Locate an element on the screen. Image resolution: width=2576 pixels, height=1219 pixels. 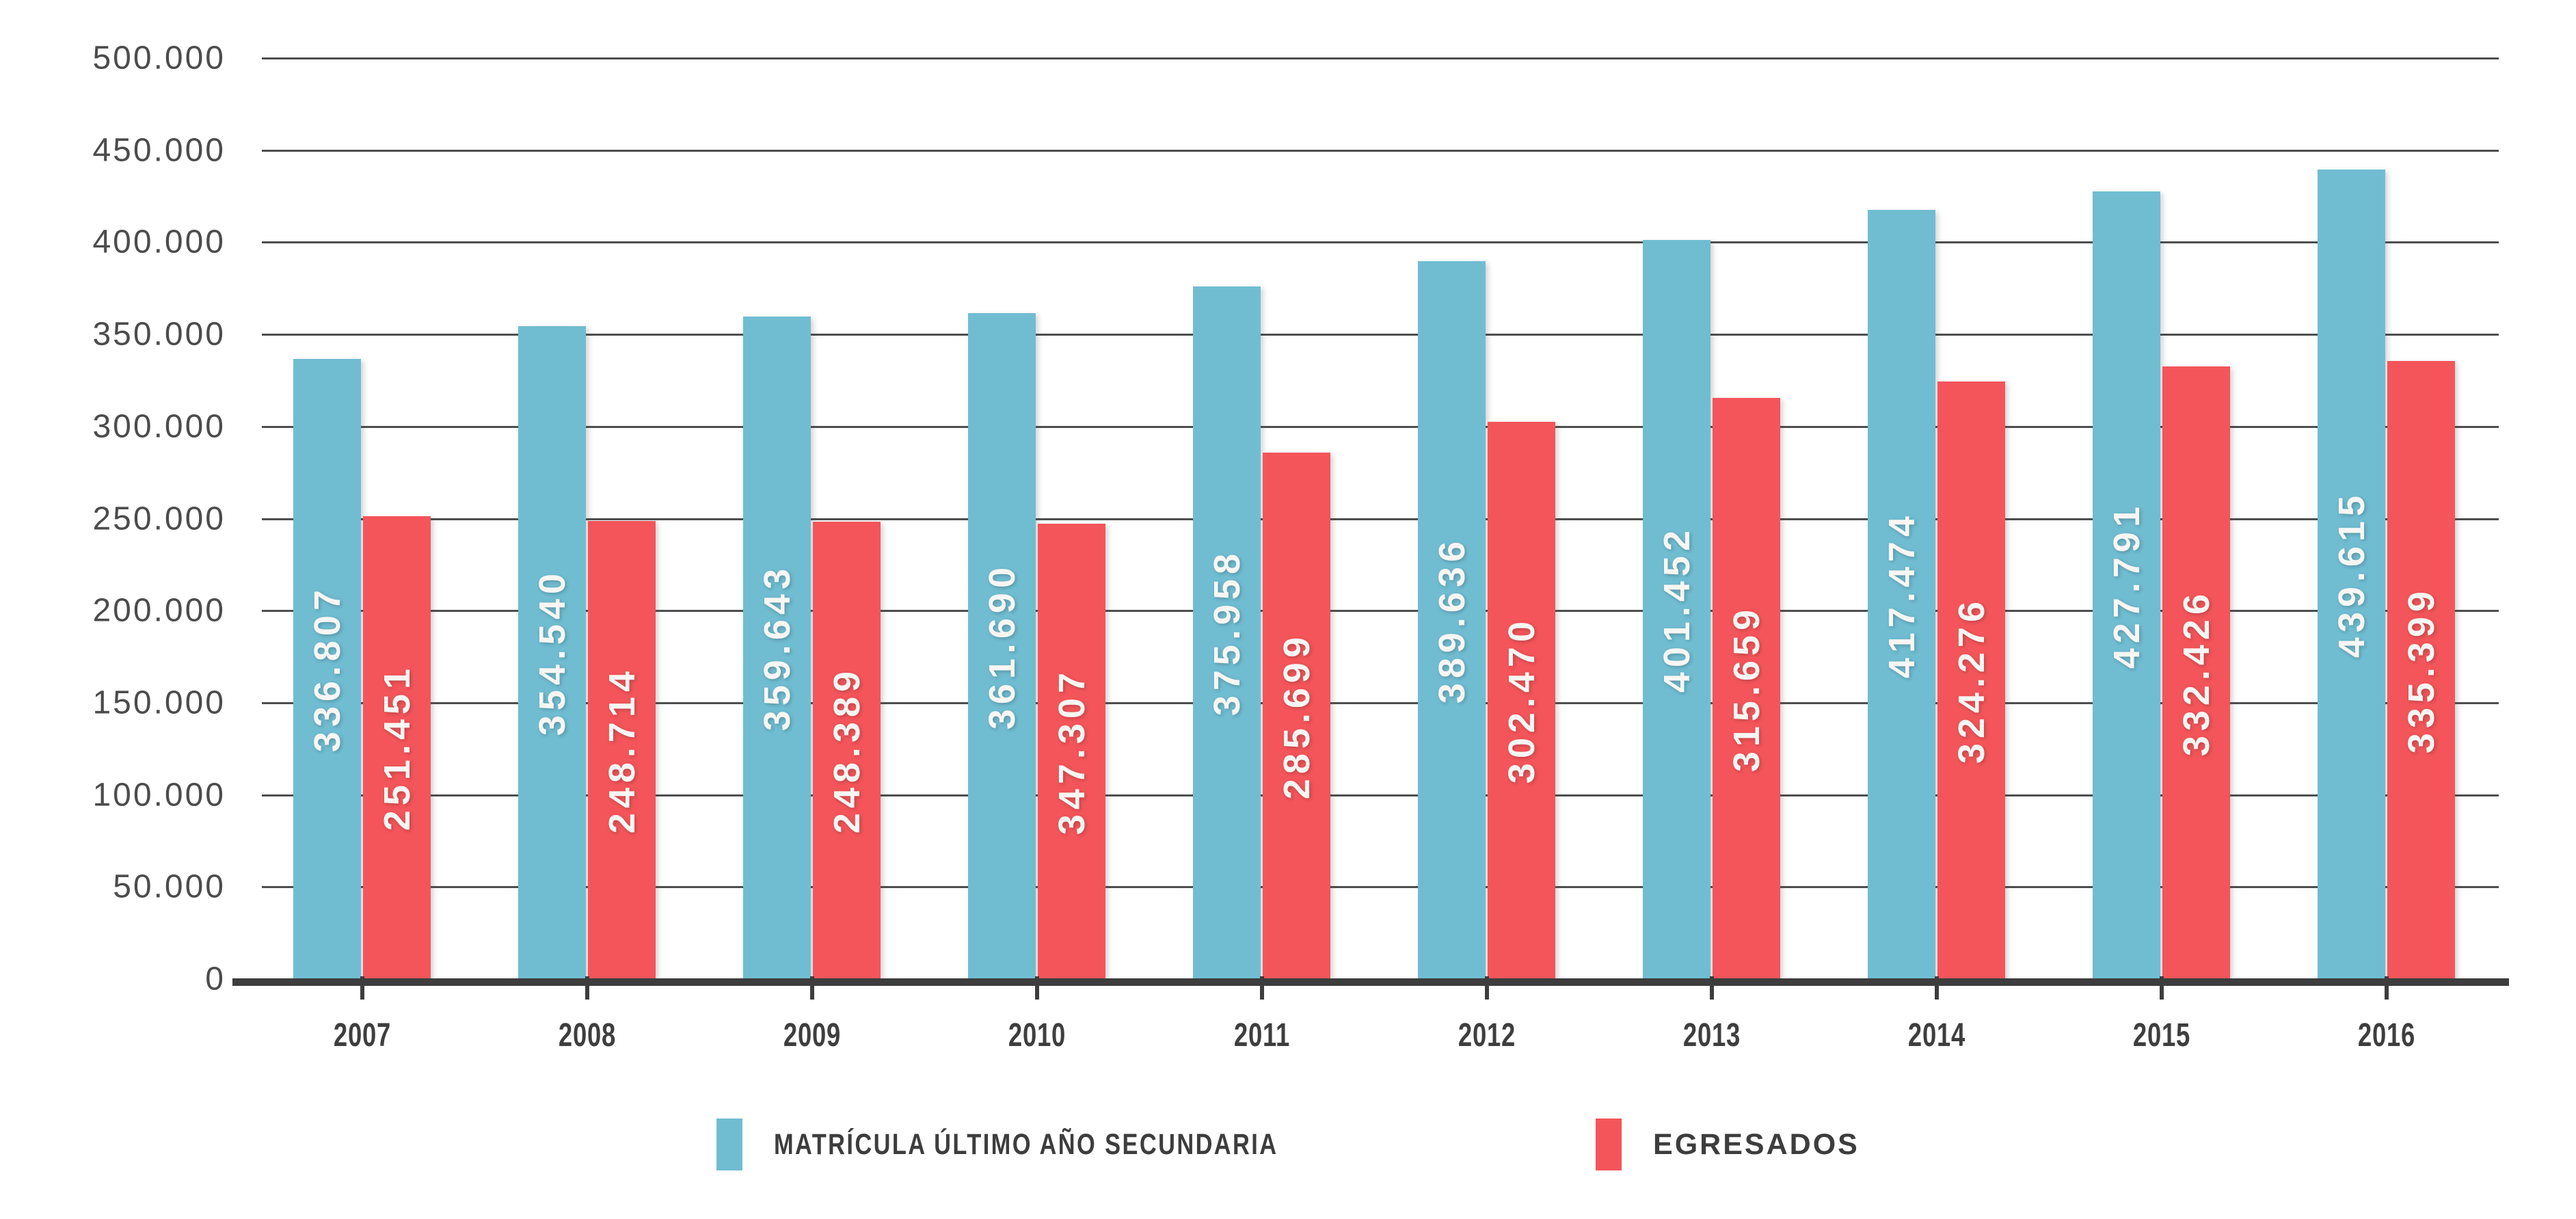
bar-value-label: 359.643 is located at coordinates (777, 648).